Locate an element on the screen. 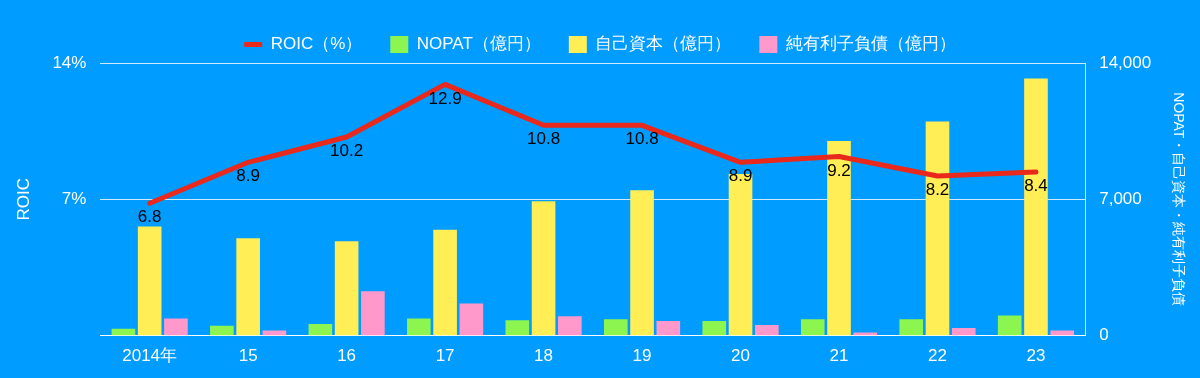  x-tick-label: 22 is located at coordinates (937, 356).